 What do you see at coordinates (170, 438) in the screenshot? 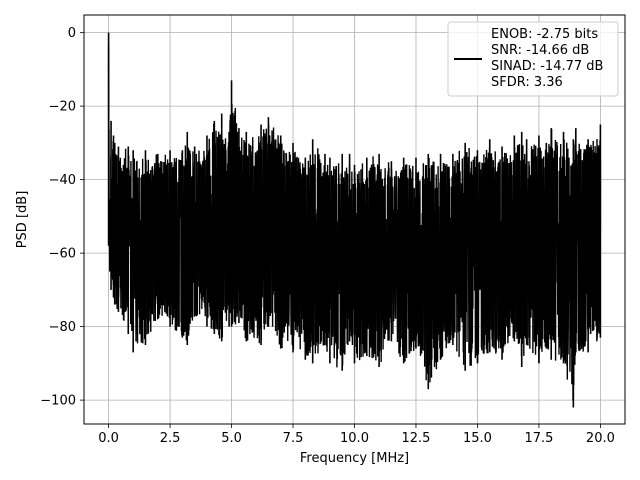
I see `x-tick-label: 2.5` at bounding box center [170, 438].